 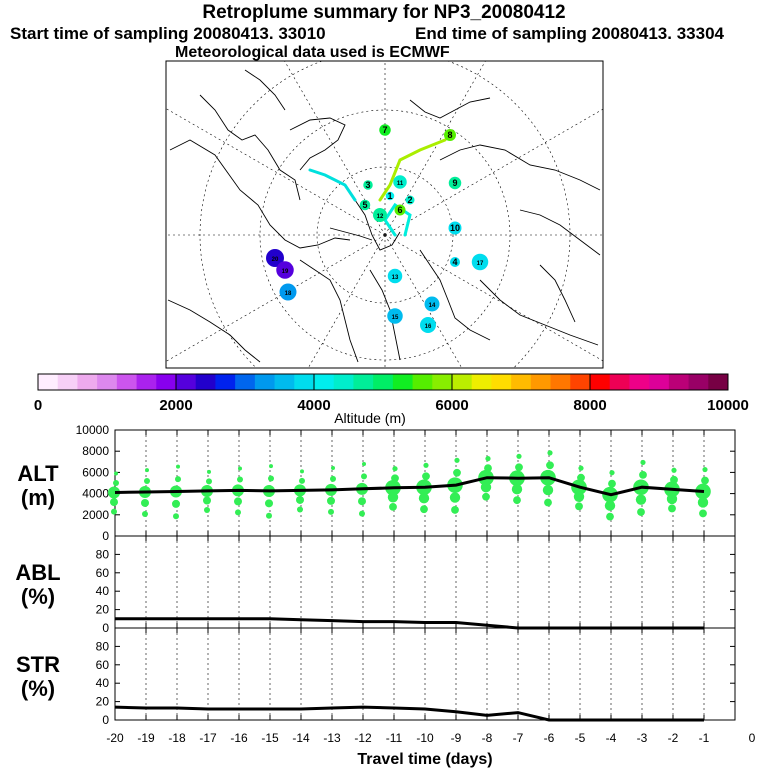 I want to click on marker-label: 1, so click(x=389, y=196).